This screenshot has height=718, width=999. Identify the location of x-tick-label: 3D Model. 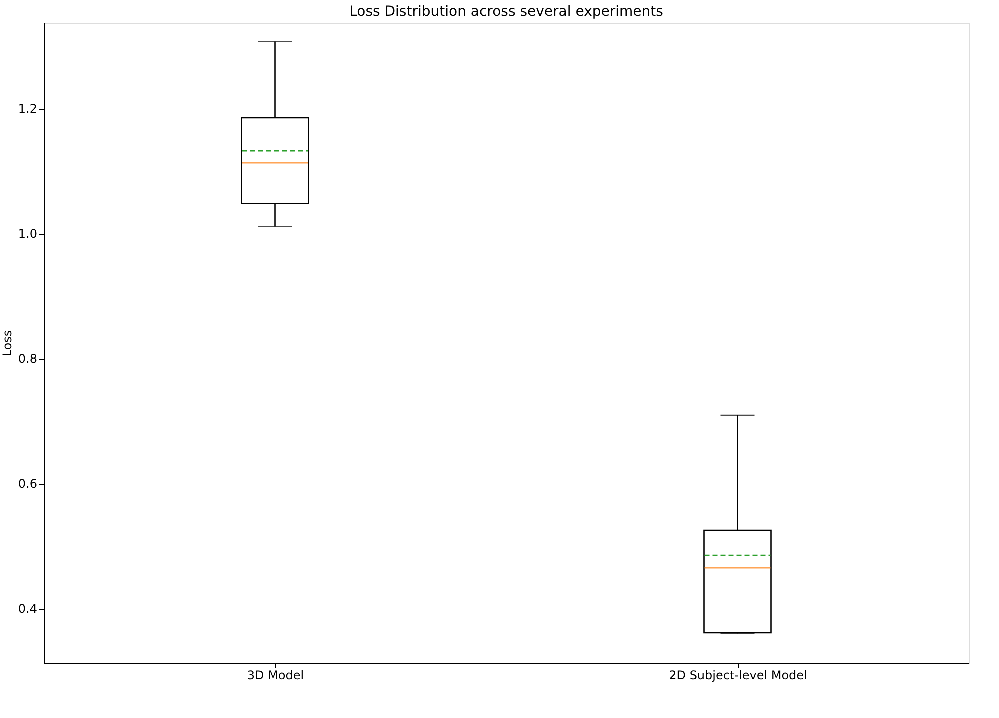
(275, 675).